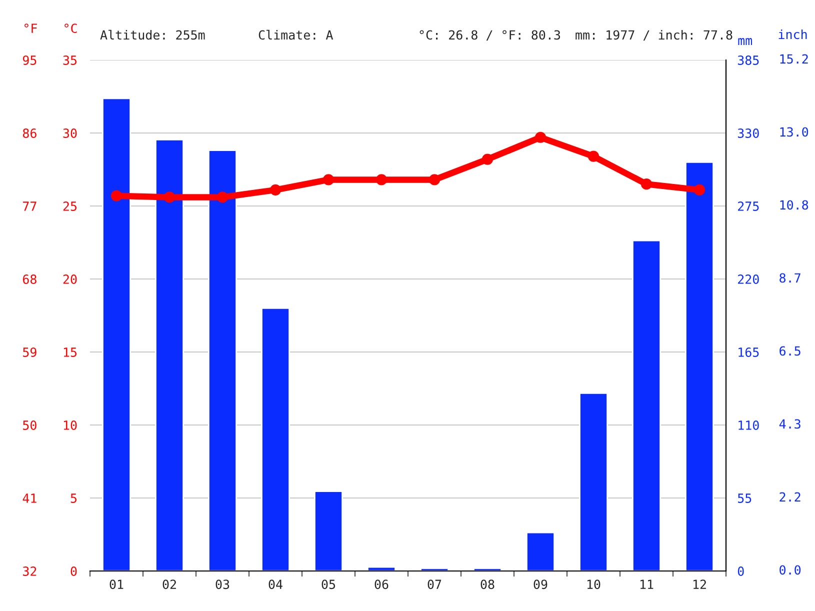 This screenshot has width=815, height=611. What do you see at coordinates (29, 571) in the screenshot?
I see `y3-tick-label: 32` at bounding box center [29, 571].